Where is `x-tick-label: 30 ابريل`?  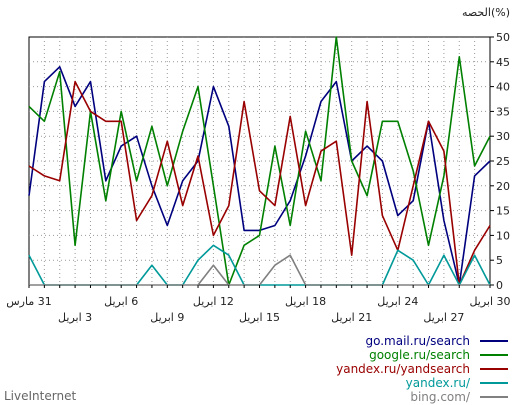 x-tick-label: 30 ابريل is located at coordinates (489, 301).